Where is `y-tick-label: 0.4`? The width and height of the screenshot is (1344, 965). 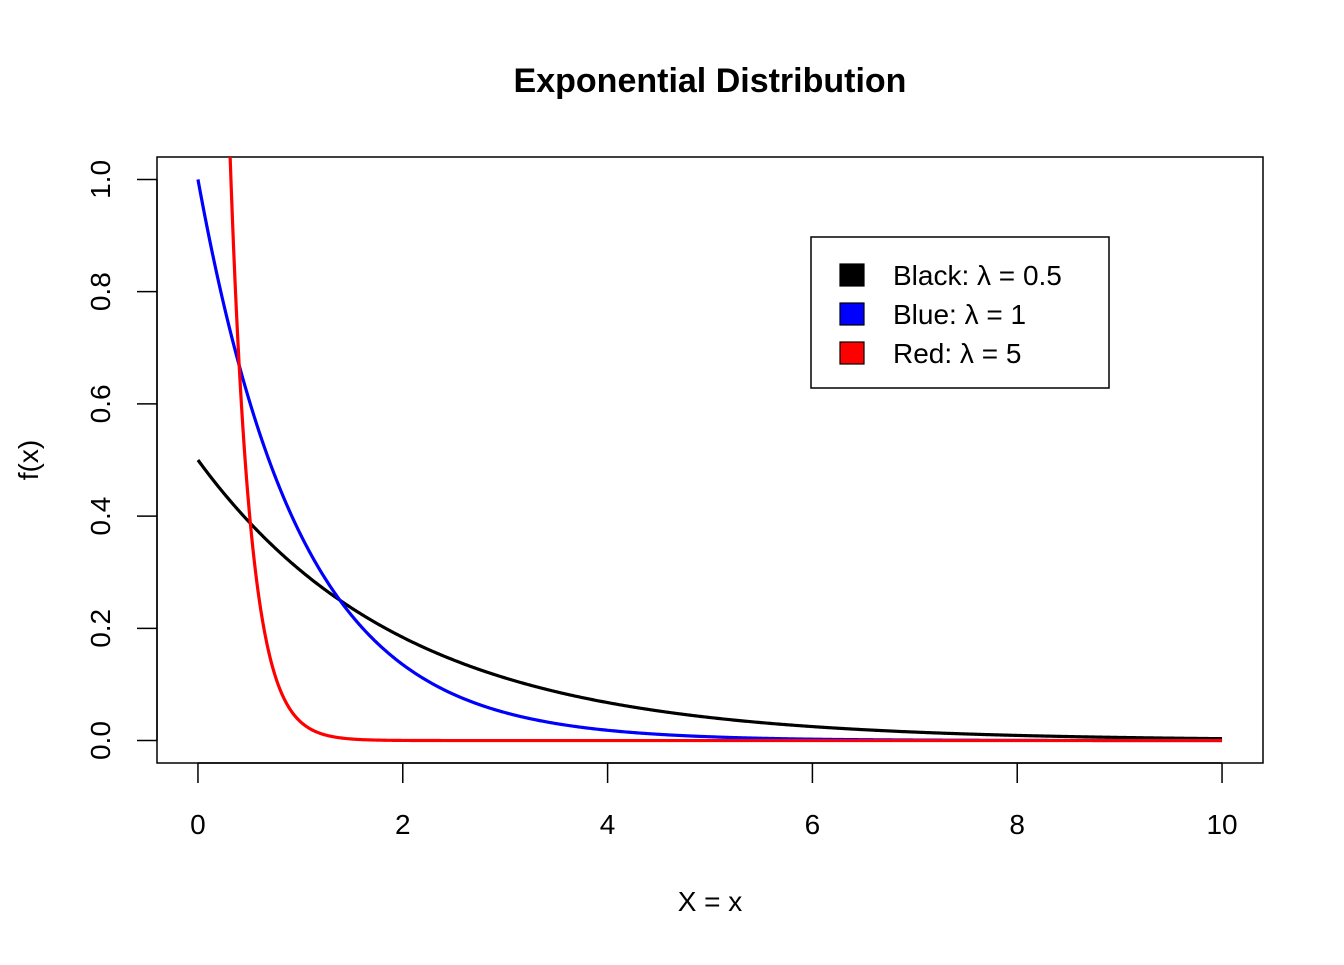
y-tick-label: 0.4 is located at coordinates (100, 516).